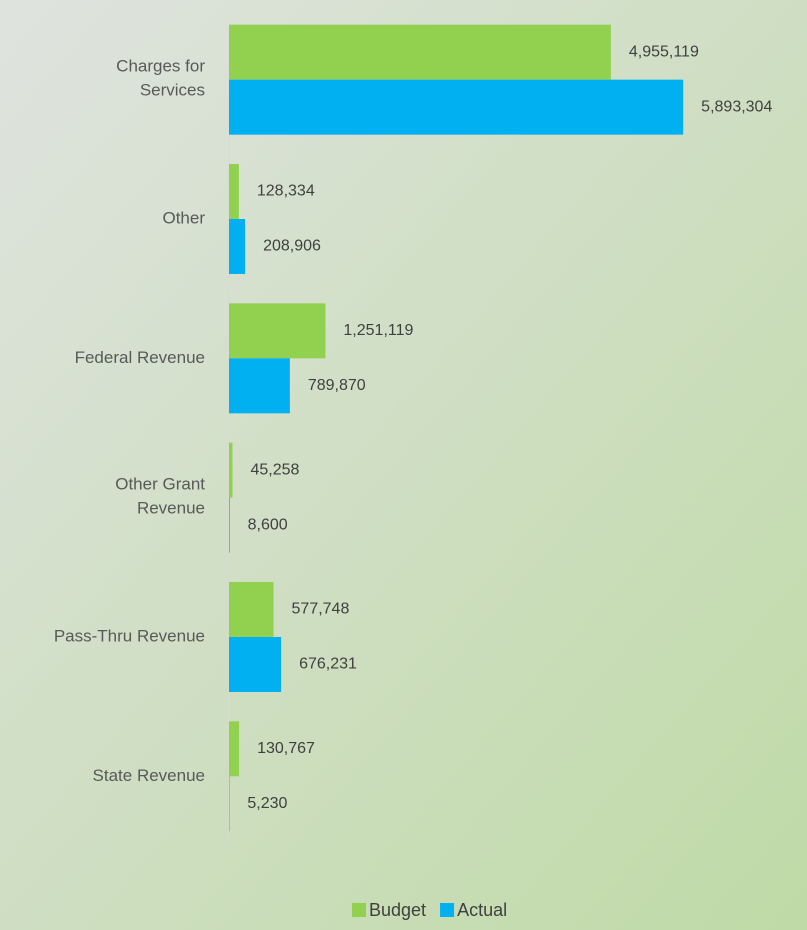 The image size is (807, 930). I want to click on category-label: Federal Revenue, so click(140, 357).